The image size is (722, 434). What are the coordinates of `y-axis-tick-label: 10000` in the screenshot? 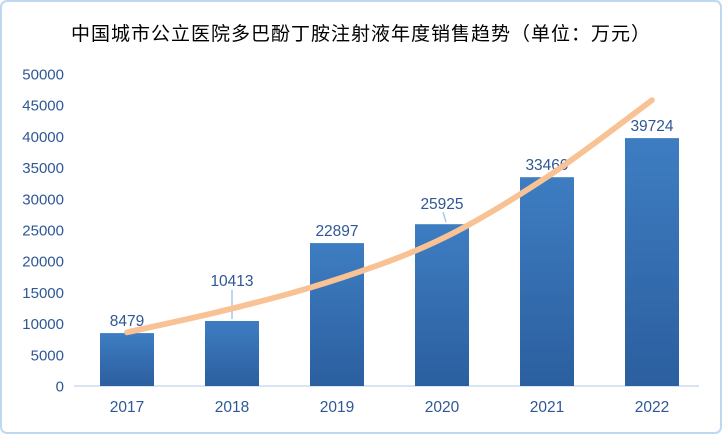 It's located at (43, 324).